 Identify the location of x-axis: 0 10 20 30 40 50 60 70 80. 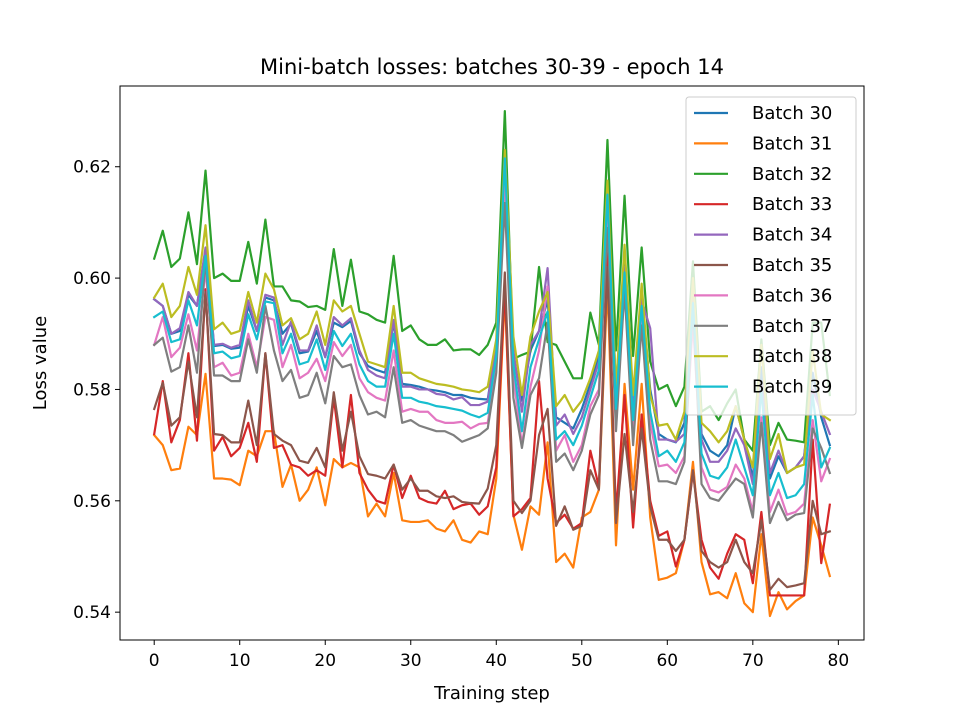
(499, 655).